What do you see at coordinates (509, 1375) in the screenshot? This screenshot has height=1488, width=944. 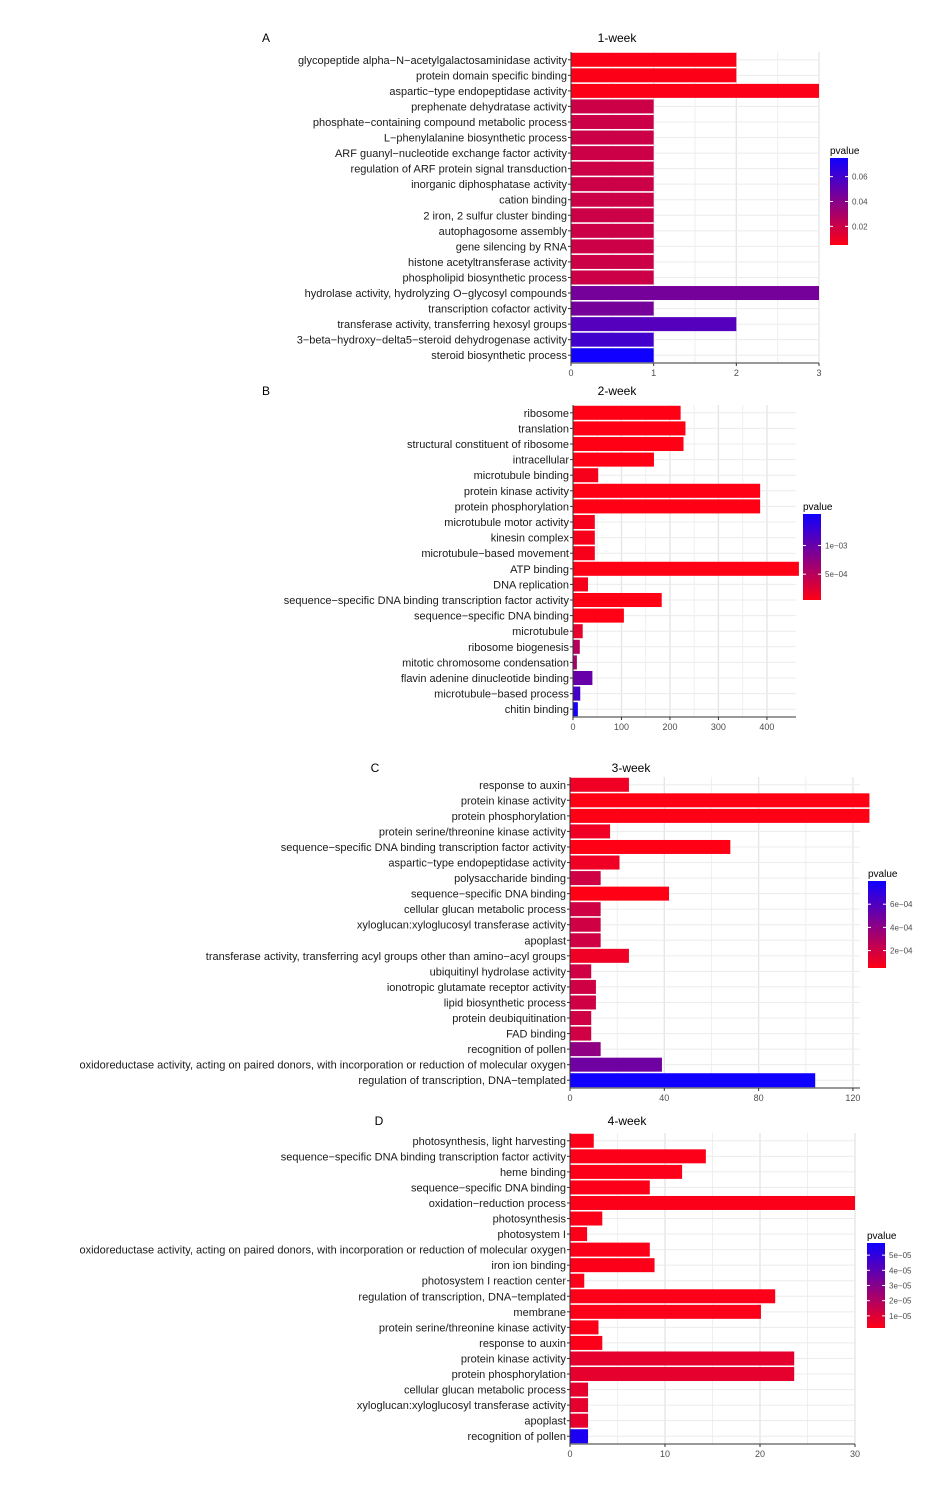 I see `category-label: protein phosphorylation` at bounding box center [509, 1375].